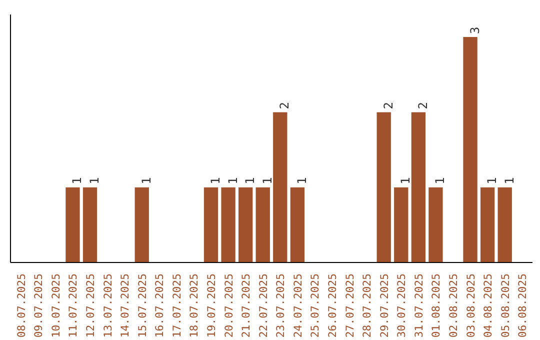 The width and height of the screenshot is (540, 340). Describe the element at coordinates (91, 306) in the screenshot. I see `x-tick-label: 12.07.2025` at that location.